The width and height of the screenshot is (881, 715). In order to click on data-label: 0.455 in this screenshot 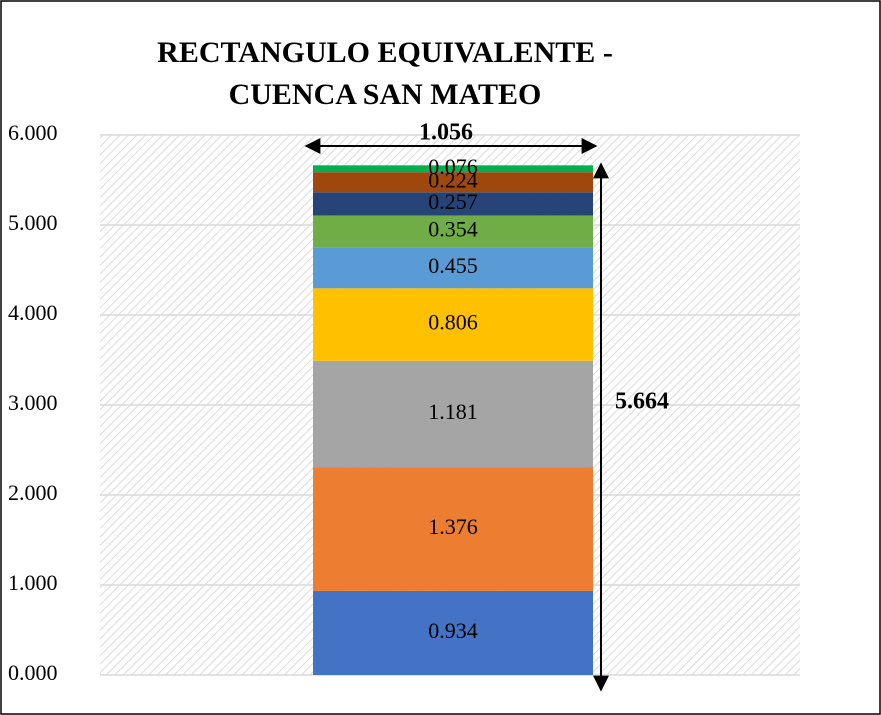, I will do `click(453, 265)`.